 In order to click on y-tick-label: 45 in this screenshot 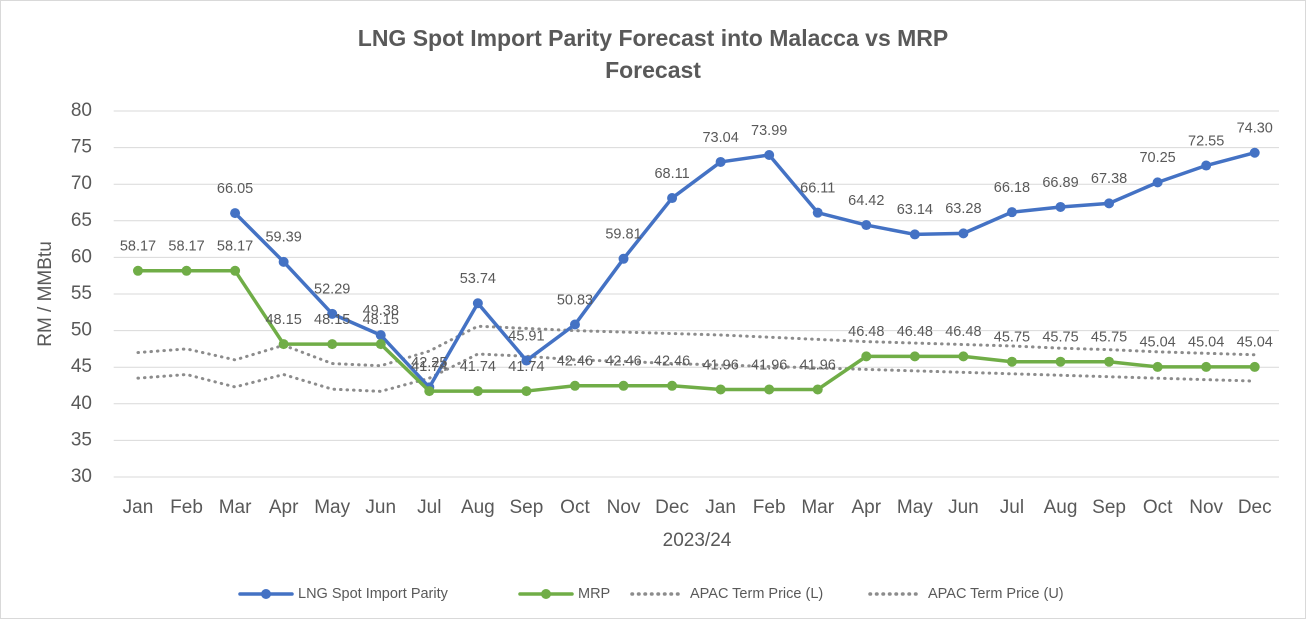, I will do `click(81, 366)`.